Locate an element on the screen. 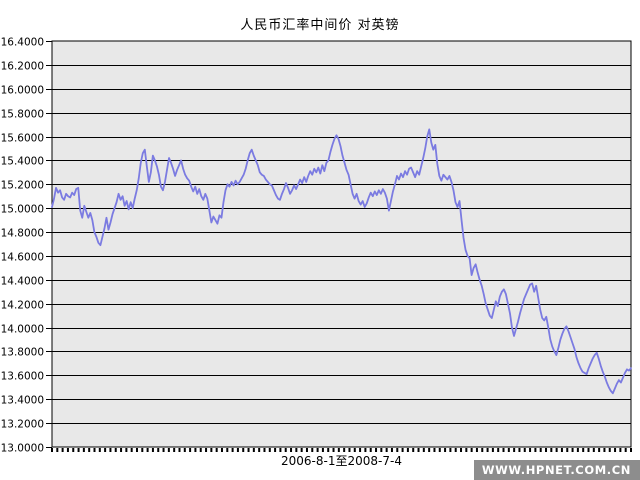  y-tick-label: 15.2000 is located at coordinates (22, 186).